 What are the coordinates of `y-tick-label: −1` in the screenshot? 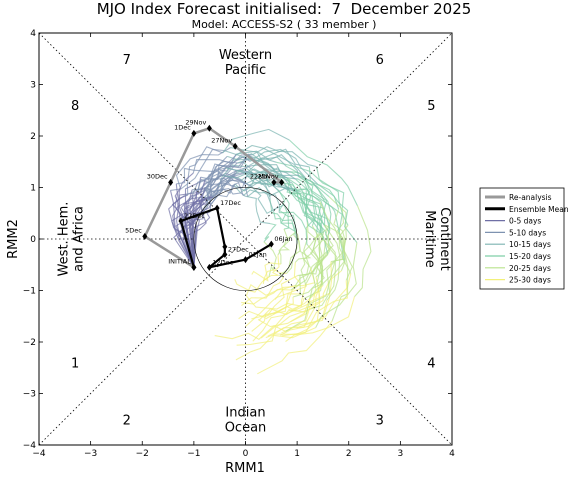 It's located at (29, 292).